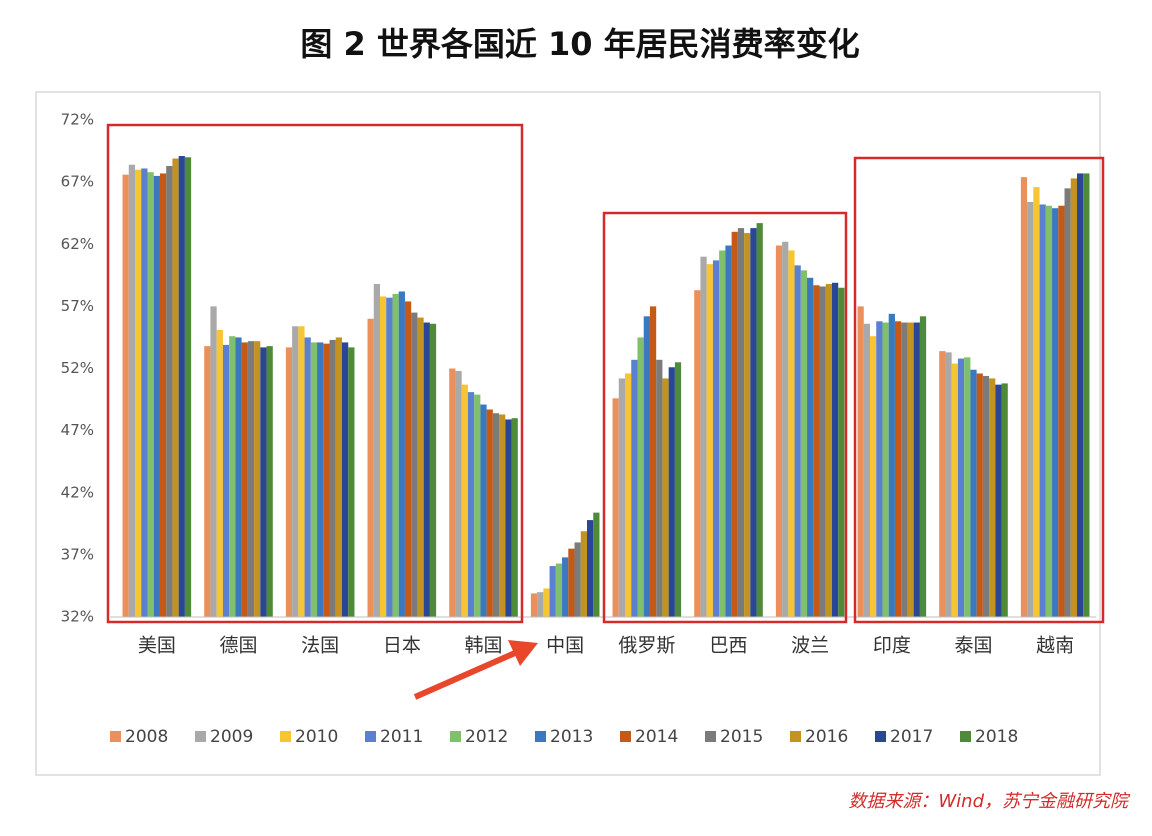 This screenshot has width=1152, height=836. I want to click on y-tick-label: 72%, so click(77, 120).